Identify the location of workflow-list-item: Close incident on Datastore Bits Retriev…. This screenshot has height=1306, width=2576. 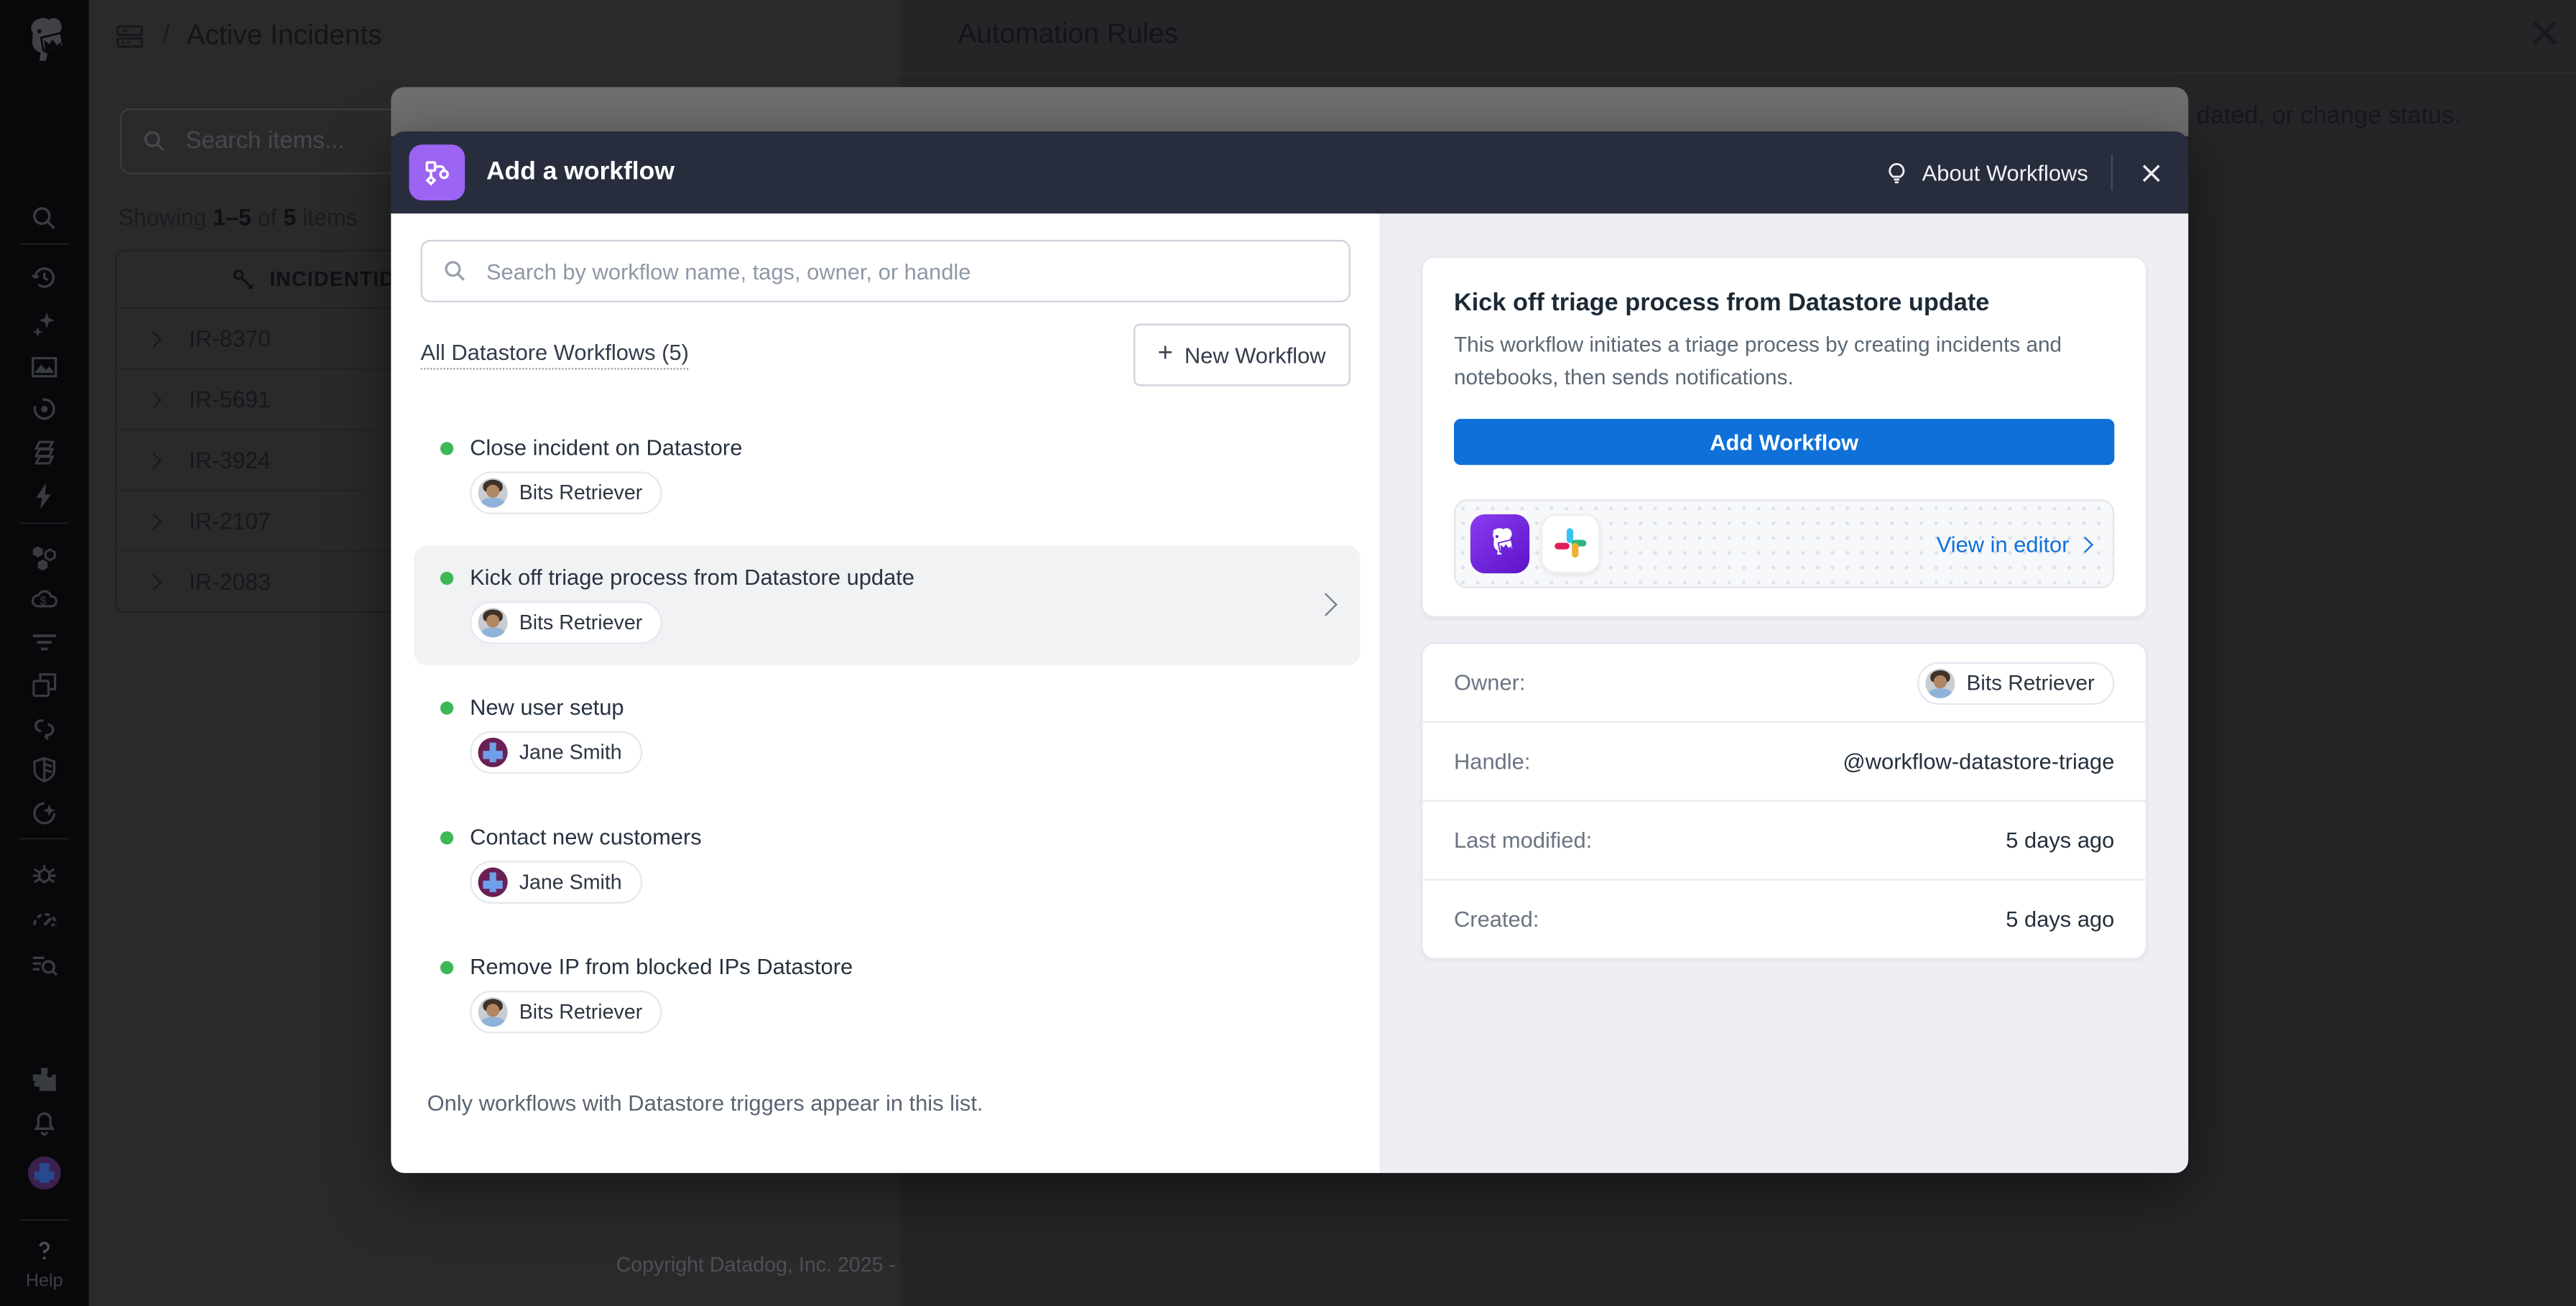
(887, 475).